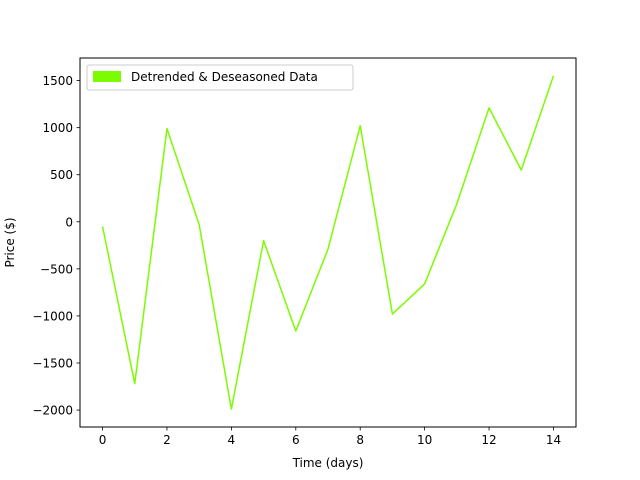 The height and width of the screenshot is (480, 640). Describe the element at coordinates (103, 440) in the screenshot. I see `x-tick-label: 0` at that location.